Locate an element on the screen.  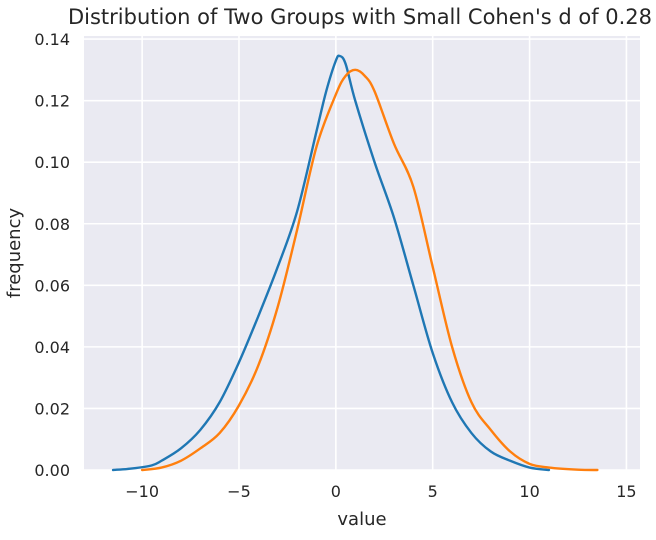
x-tick-label: 15 is located at coordinates (626, 491).